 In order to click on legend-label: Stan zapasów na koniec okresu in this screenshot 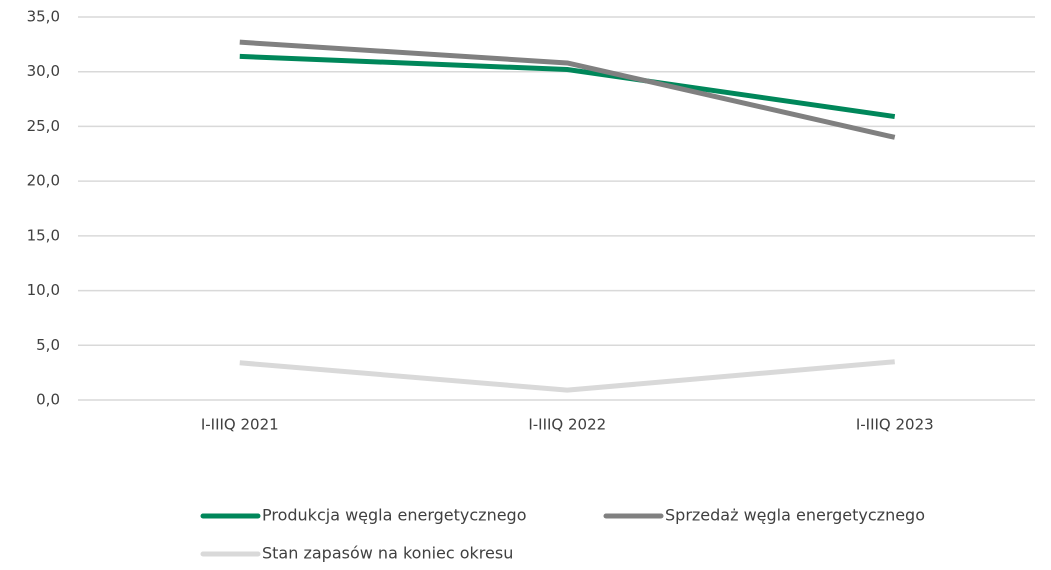, I will do `click(387, 553)`.